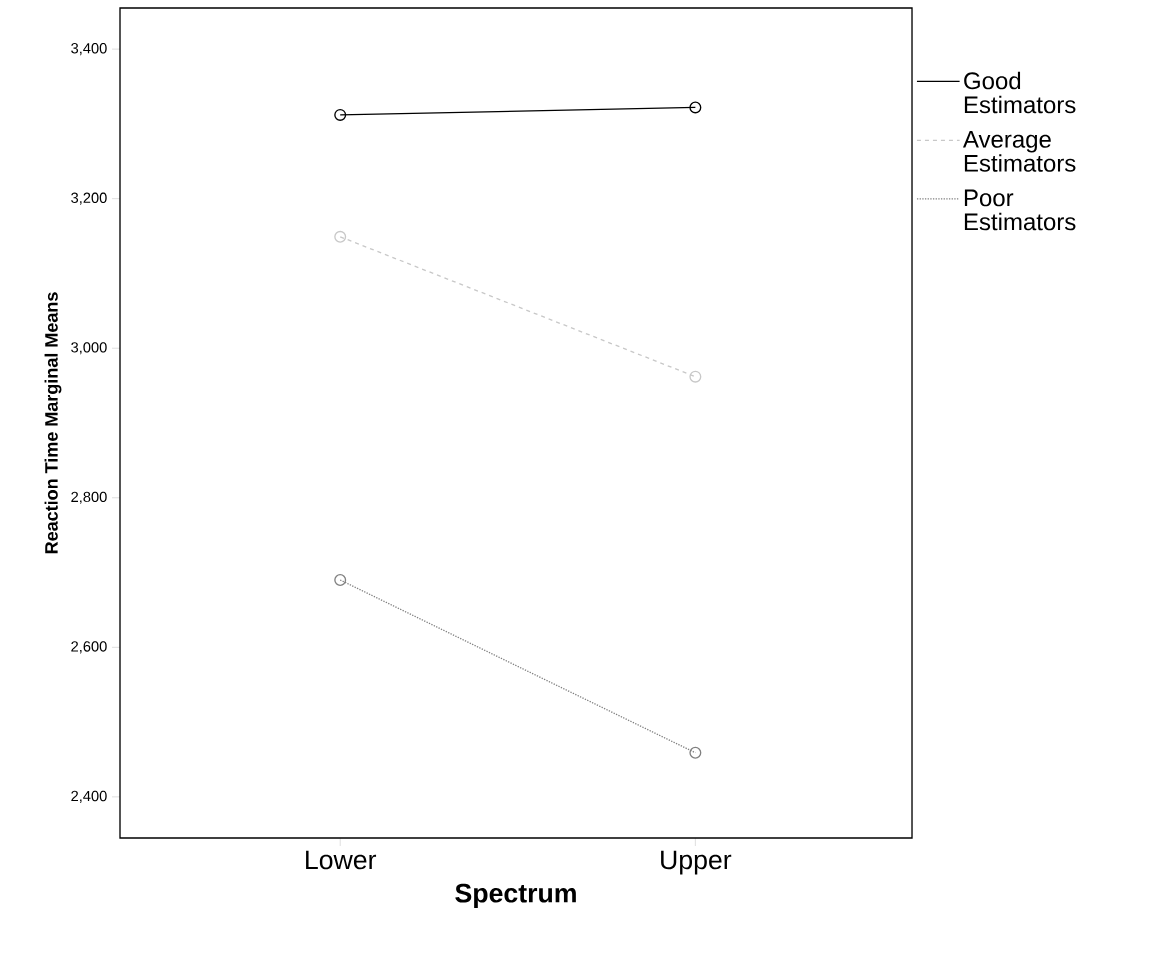 The height and width of the screenshot is (975, 1152). What do you see at coordinates (696, 862) in the screenshot?
I see `x-tick-label: Upper` at bounding box center [696, 862].